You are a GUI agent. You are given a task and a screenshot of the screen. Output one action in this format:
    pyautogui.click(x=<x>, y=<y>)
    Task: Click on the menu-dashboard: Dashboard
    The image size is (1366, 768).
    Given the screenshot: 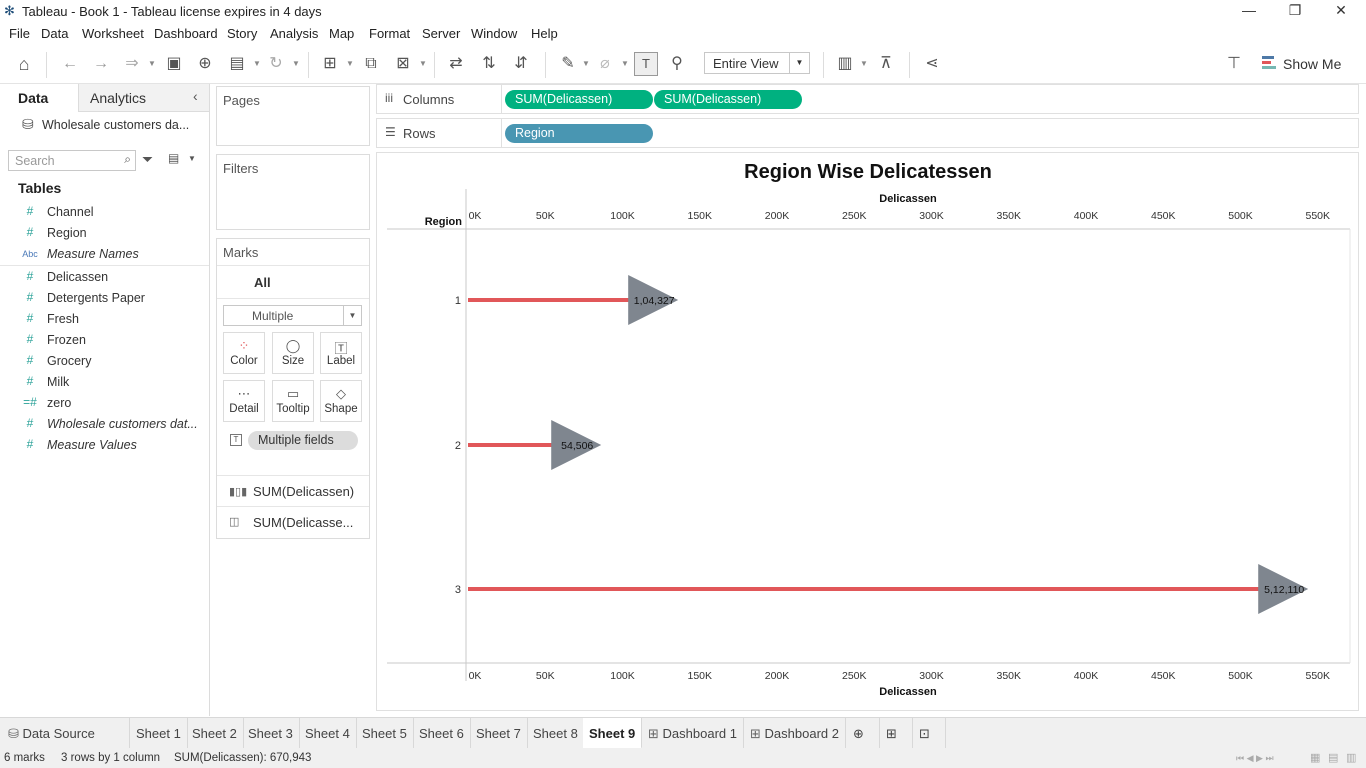 What is the action you would take?
    pyautogui.click(x=186, y=33)
    